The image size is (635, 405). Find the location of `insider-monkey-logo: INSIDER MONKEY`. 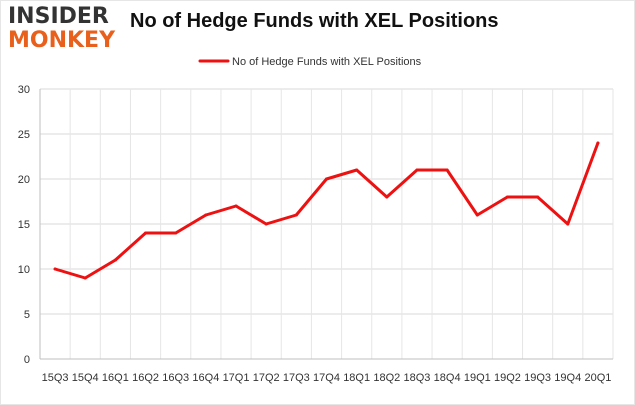

insider-monkey-logo: INSIDER MONKEY is located at coordinates (63, 29).